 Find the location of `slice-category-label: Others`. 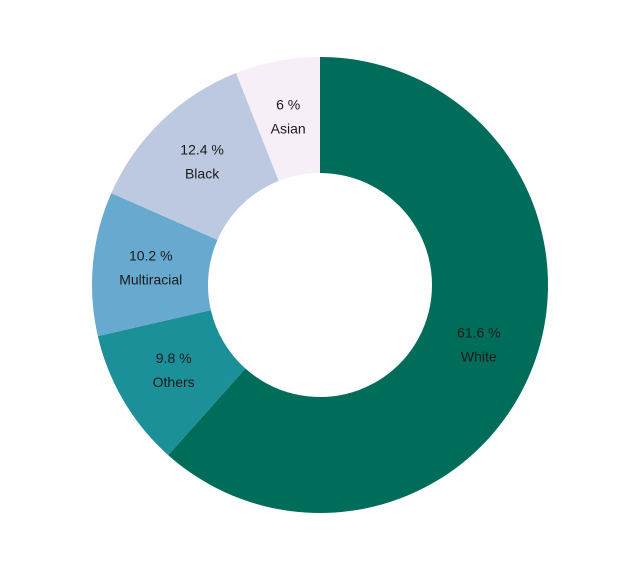

slice-category-label: Others is located at coordinates (174, 382).